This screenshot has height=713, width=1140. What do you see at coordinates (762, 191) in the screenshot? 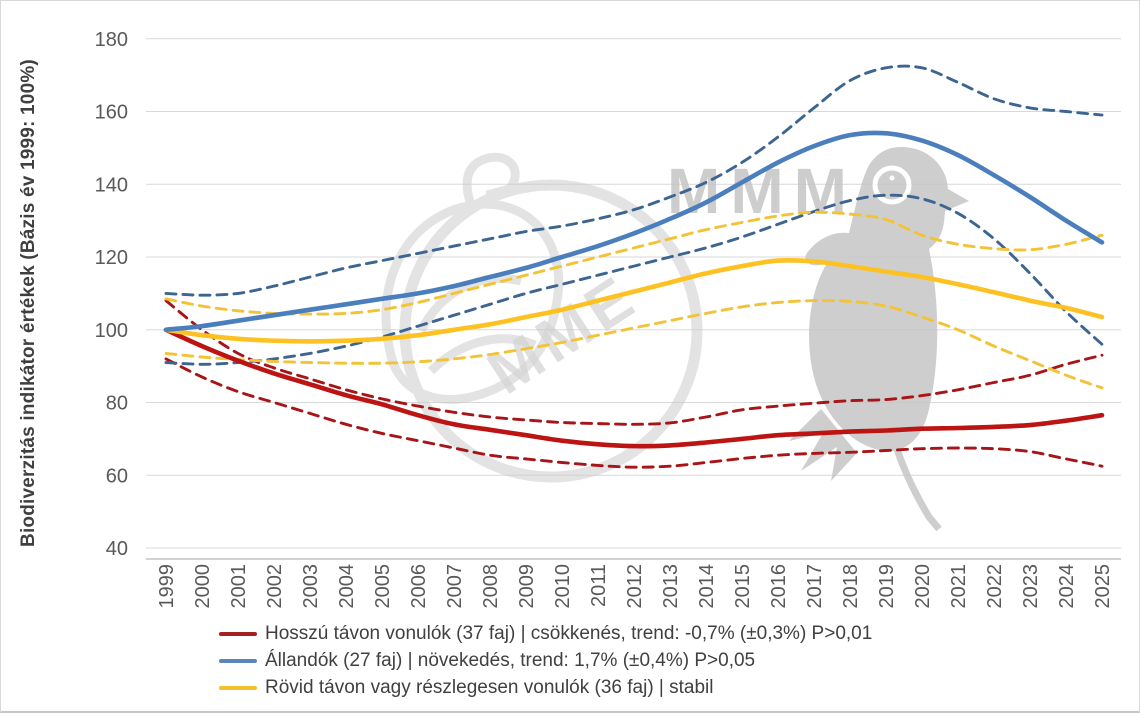
I see `watermark-mmm-text: MMM` at bounding box center [762, 191].